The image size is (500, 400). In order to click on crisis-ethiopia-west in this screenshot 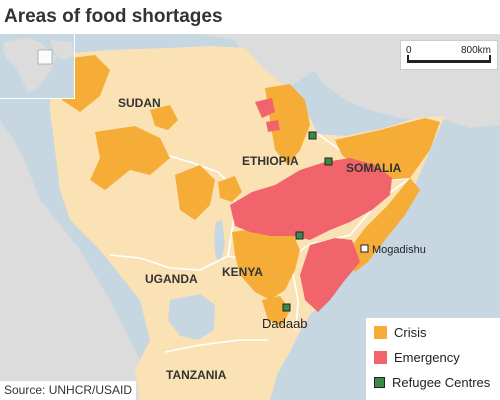, I will do `click(230, 189)`.